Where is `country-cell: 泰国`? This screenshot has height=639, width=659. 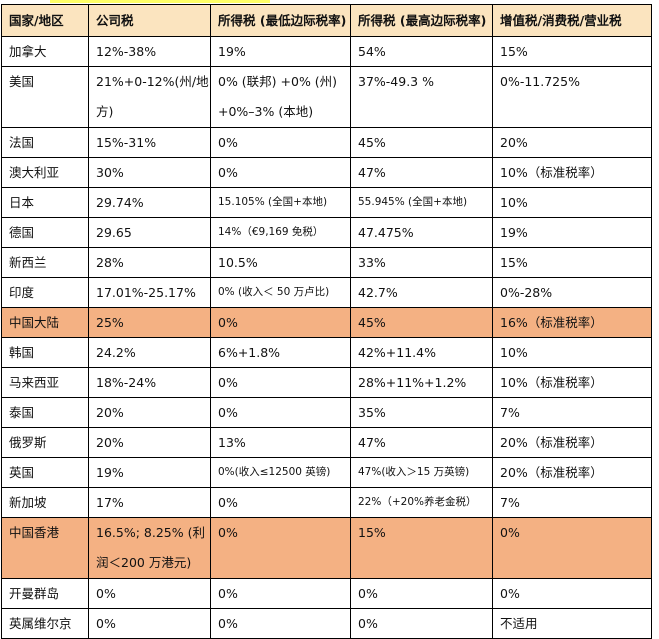
country-cell: 泰国 is located at coordinates (45, 412).